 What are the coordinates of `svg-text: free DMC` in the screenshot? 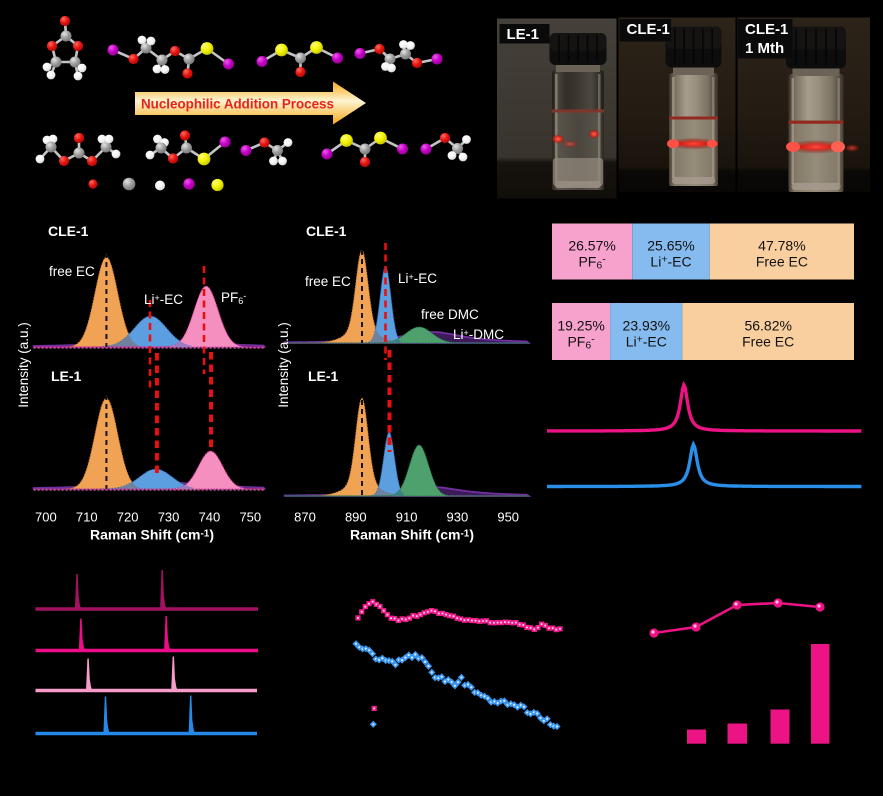 It's located at (450, 314).